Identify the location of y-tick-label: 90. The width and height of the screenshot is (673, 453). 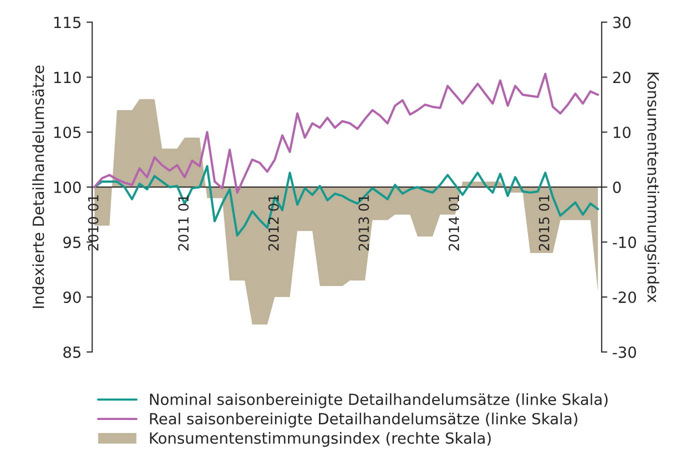
(72, 297).